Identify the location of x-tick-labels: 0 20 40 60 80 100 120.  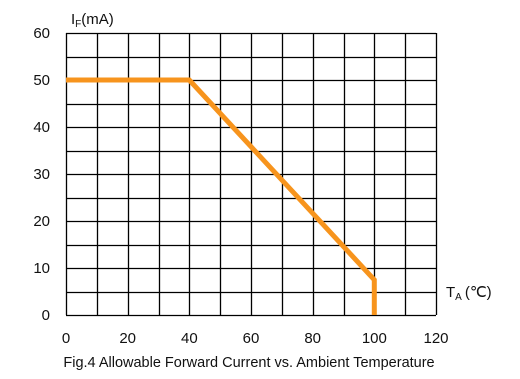
(255, 338).